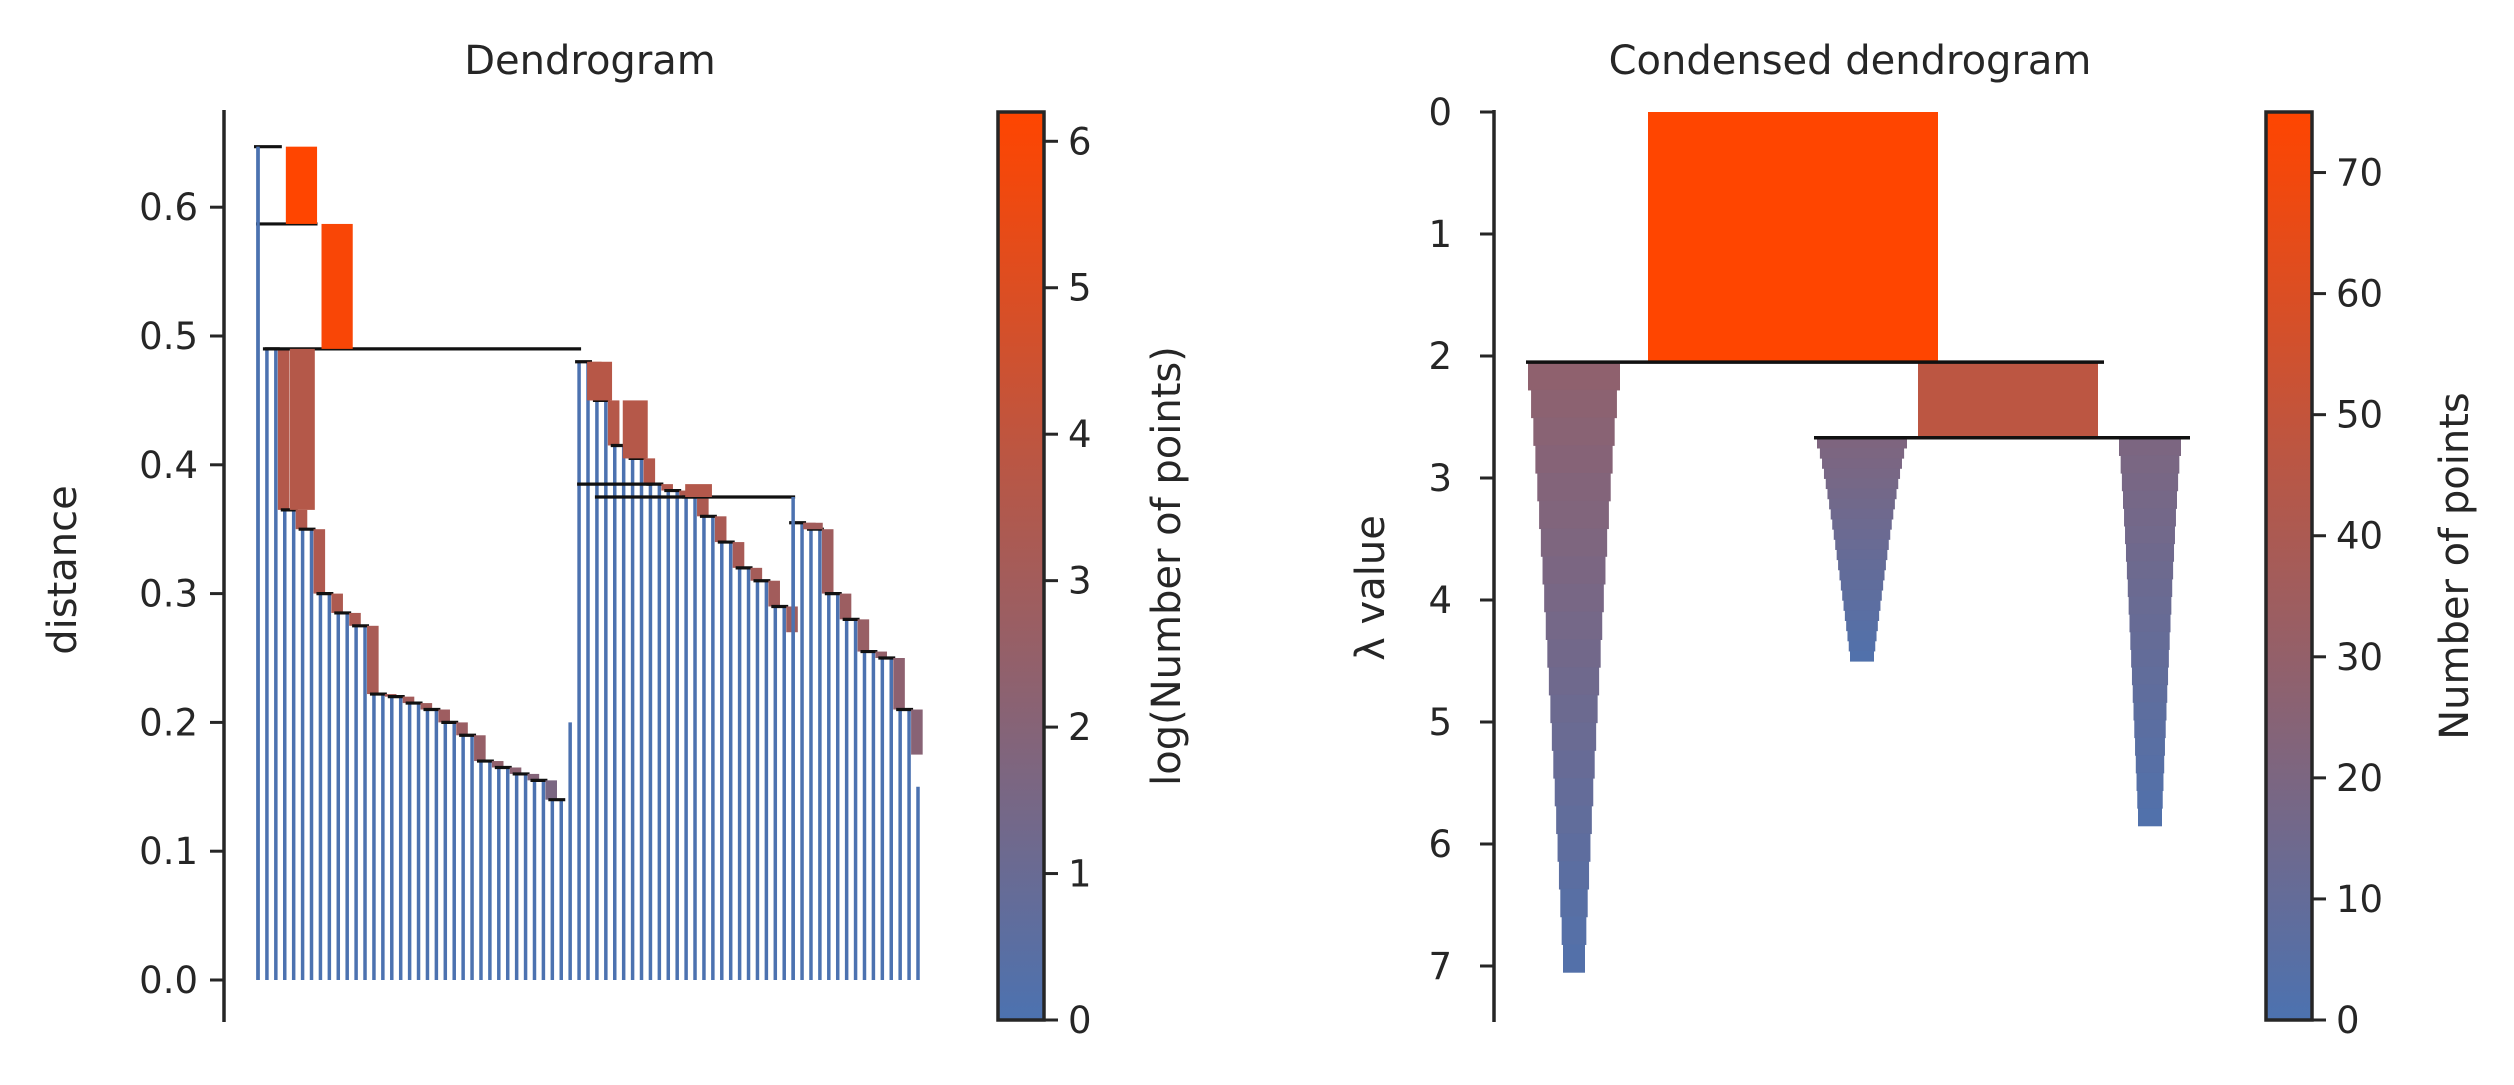 Image resolution: width=2514 pixels, height=1085 pixels. What do you see at coordinates (2359, 415) in the screenshot?
I see `condensed-colorbar-tick-label: 50` at bounding box center [2359, 415].